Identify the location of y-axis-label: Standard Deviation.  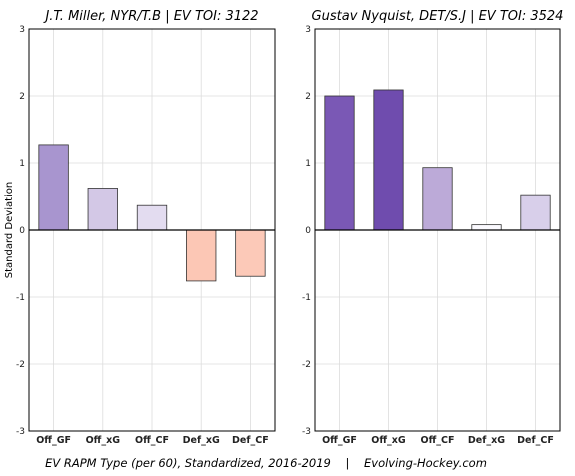
(9, 230).